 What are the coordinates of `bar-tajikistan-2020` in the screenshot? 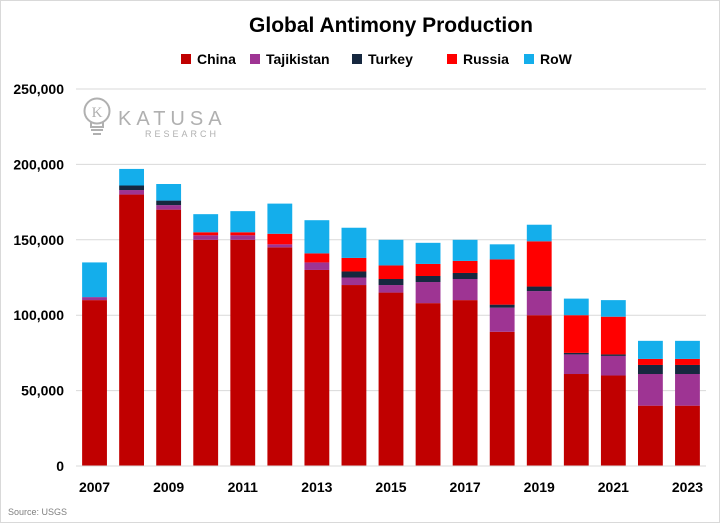 It's located at (576, 364).